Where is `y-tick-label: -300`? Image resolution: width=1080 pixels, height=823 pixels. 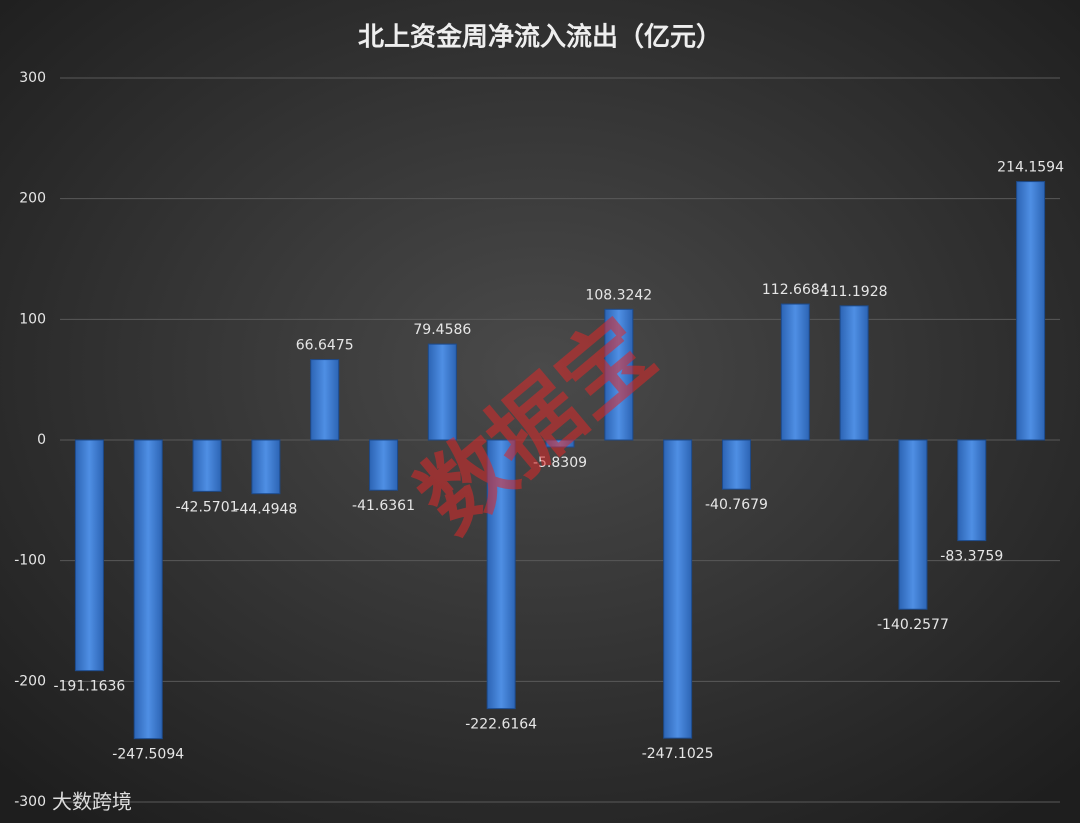
y-tick-label: -300 is located at coordinates (30, 802).